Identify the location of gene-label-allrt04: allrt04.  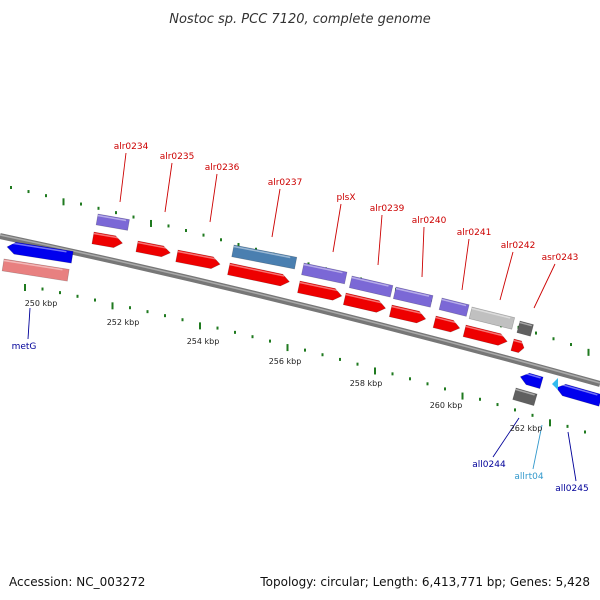
(528, 477).